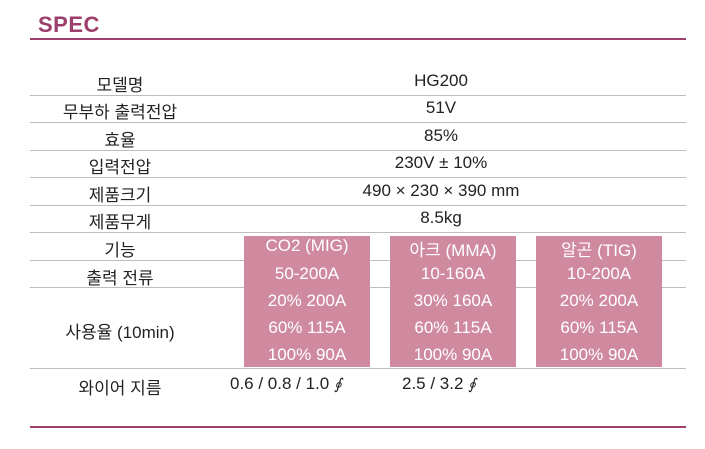 The image size is (705, 449). I want to click on duty-cycle-label: 사용율 (10min), so click(120, 332).